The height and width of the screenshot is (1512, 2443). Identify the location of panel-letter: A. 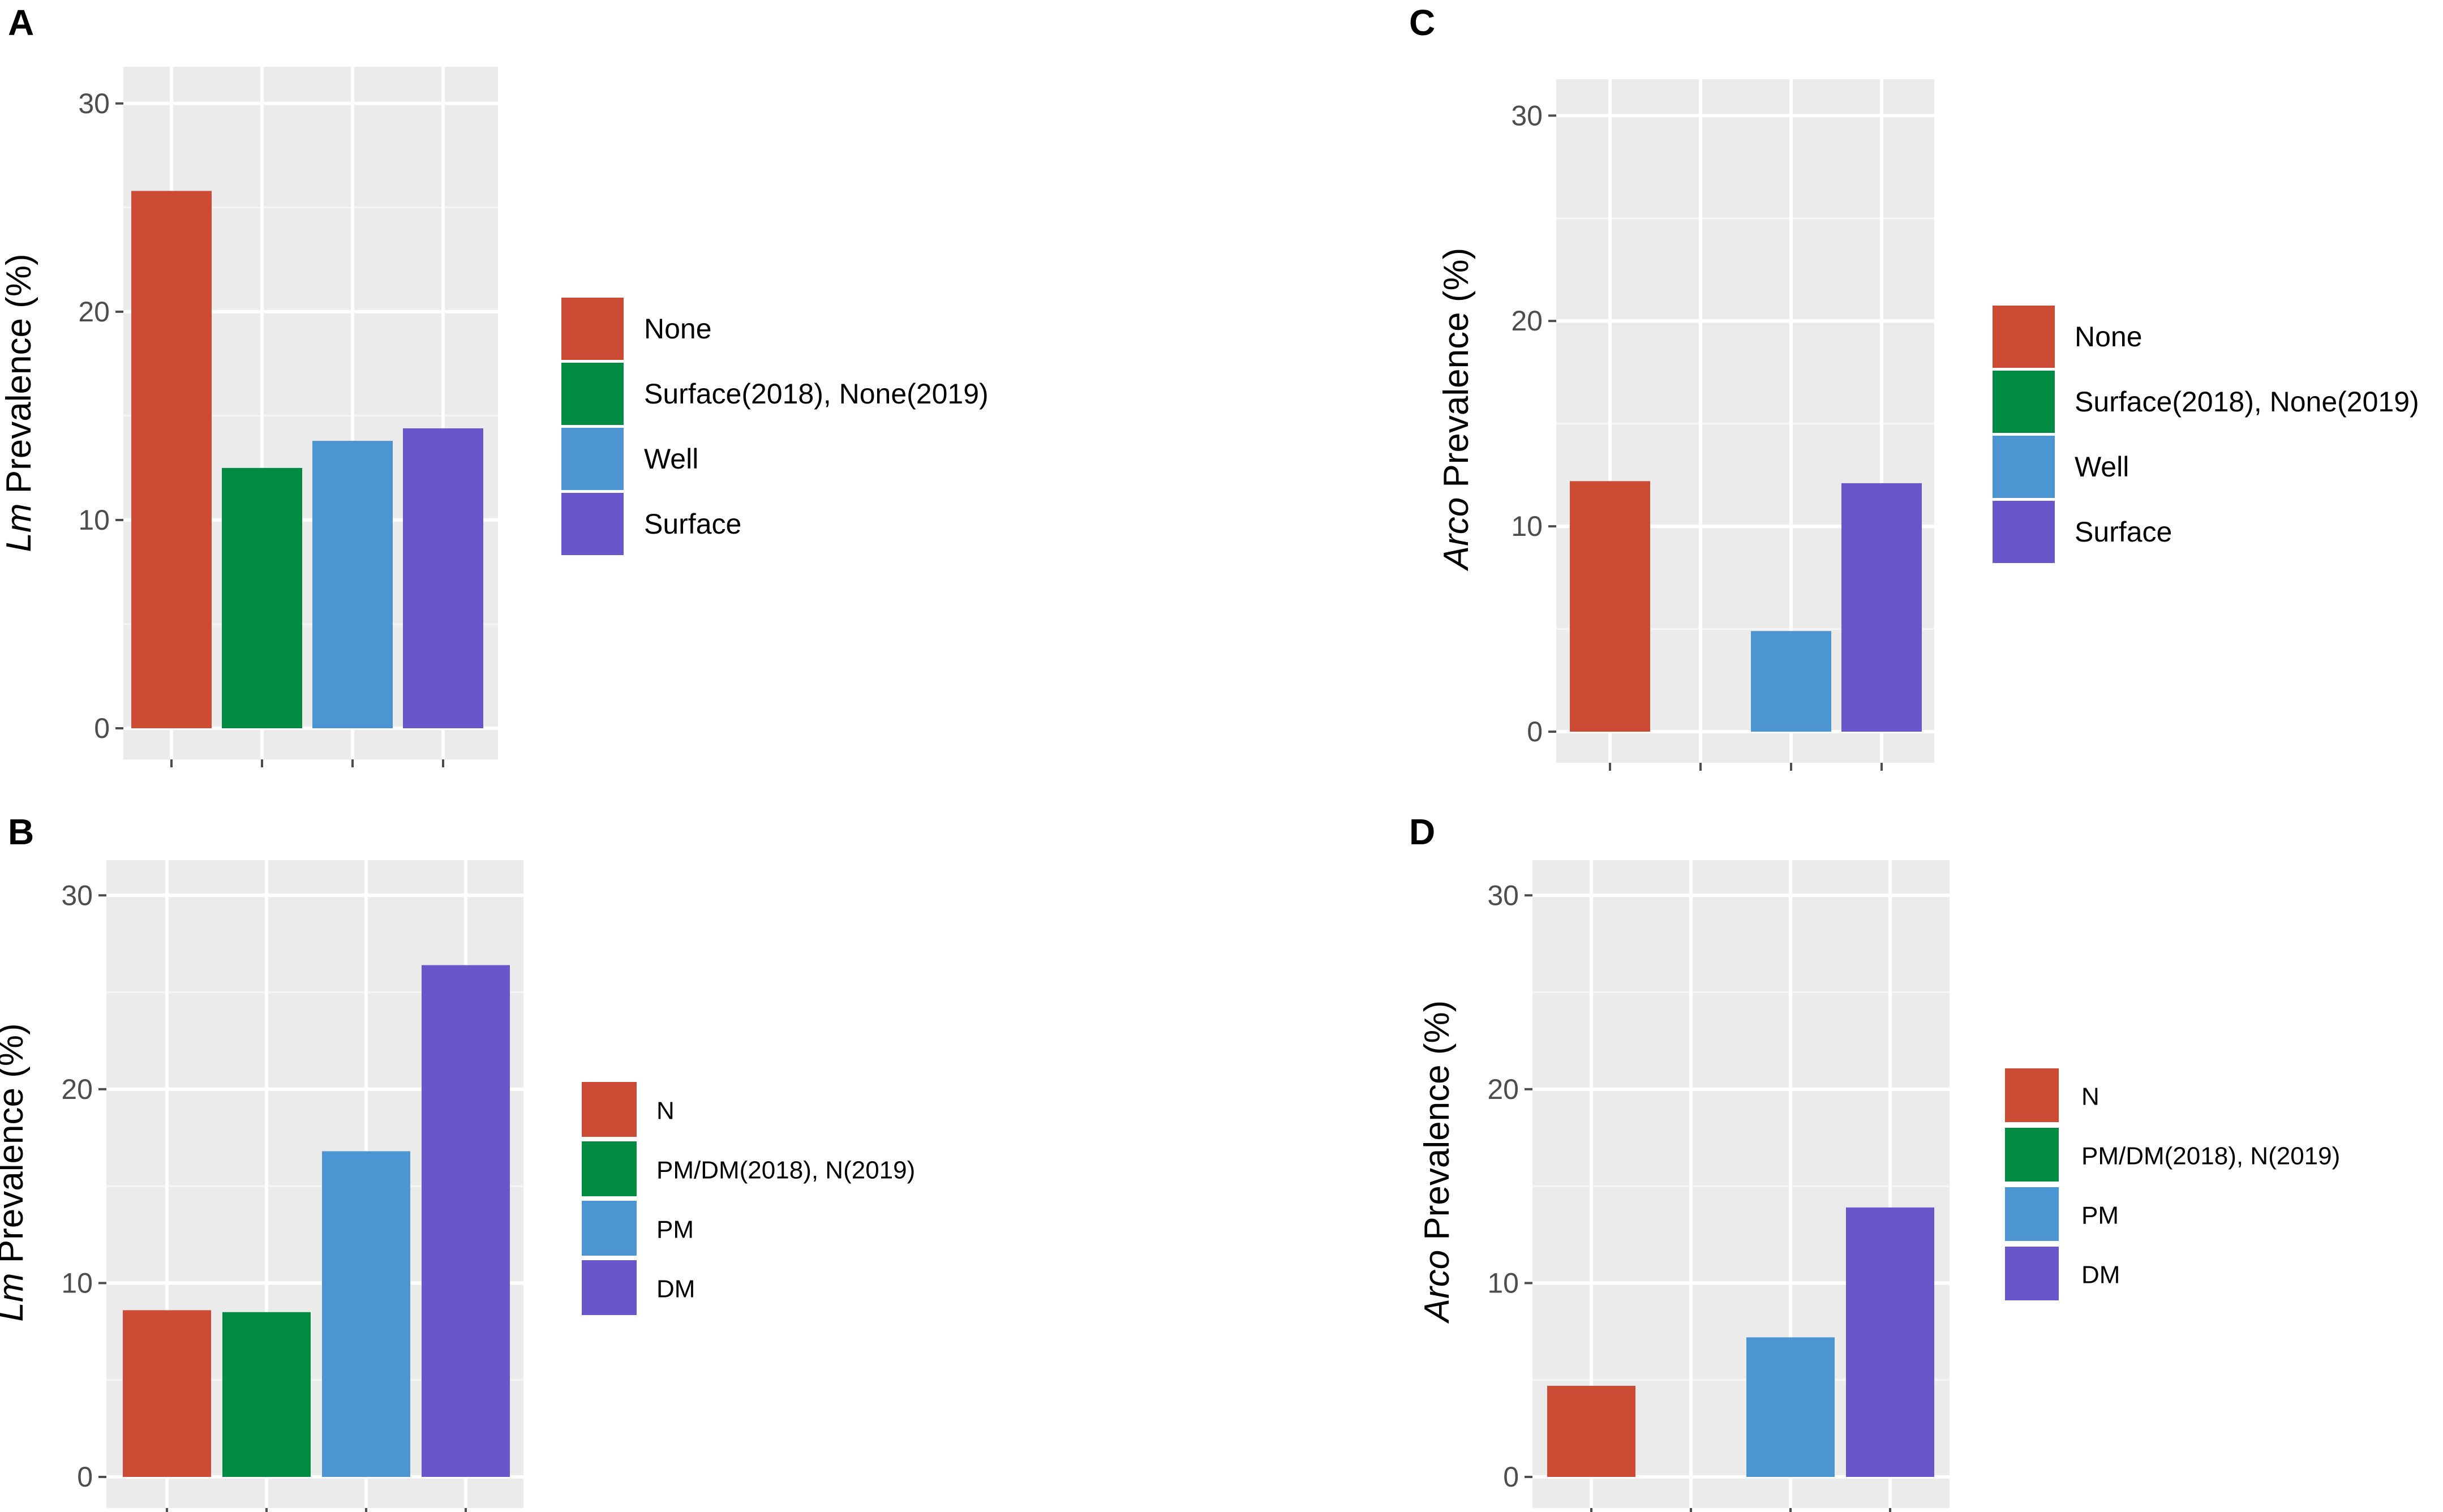
(21, 22).